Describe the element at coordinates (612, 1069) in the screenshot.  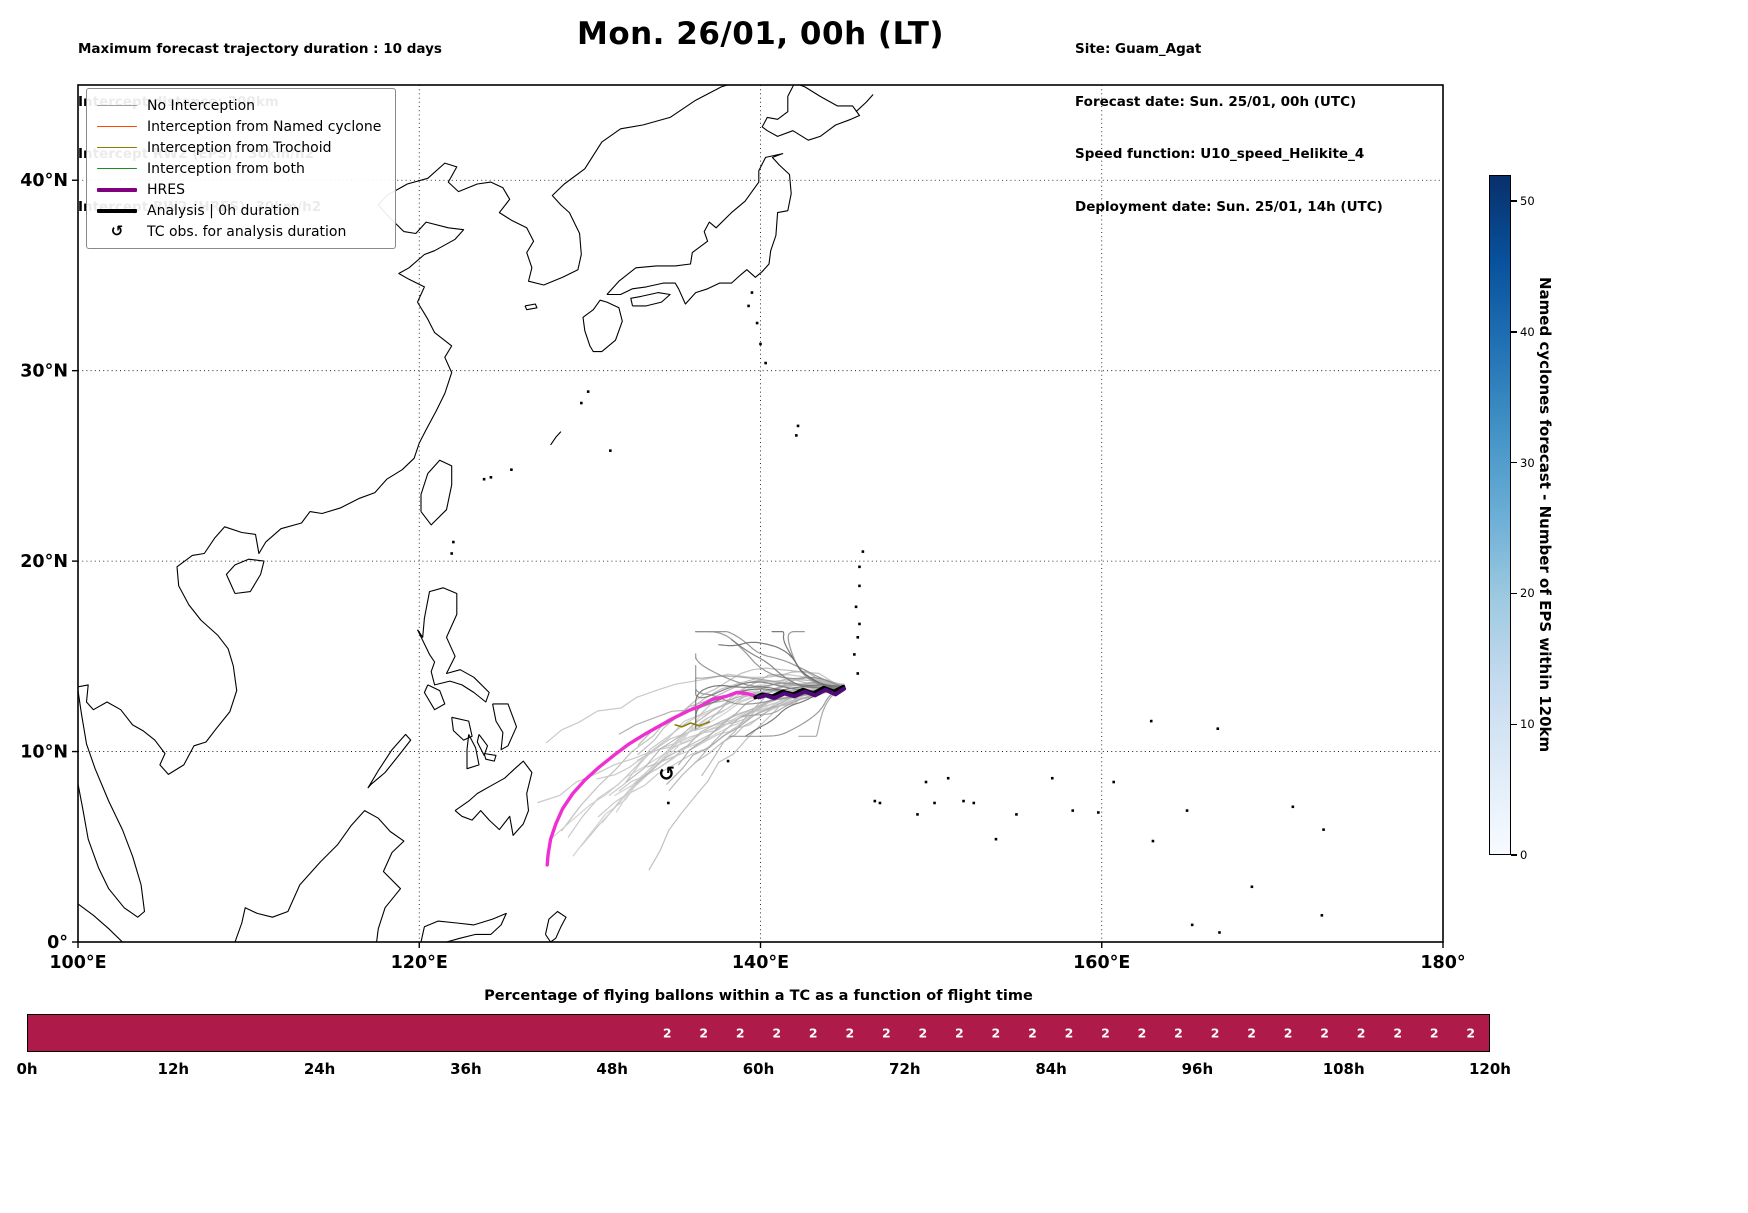
I see `hour-tick-label: 48h` at that location.